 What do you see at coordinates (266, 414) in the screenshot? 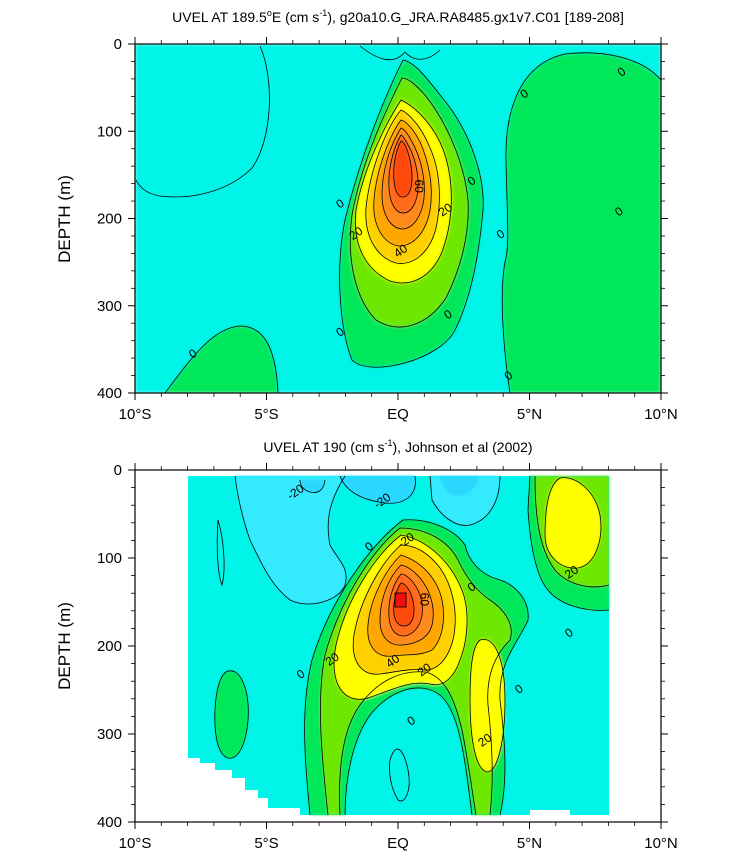
I see `top-x-tick-label: 5°S` at bounding box center [266, 414].